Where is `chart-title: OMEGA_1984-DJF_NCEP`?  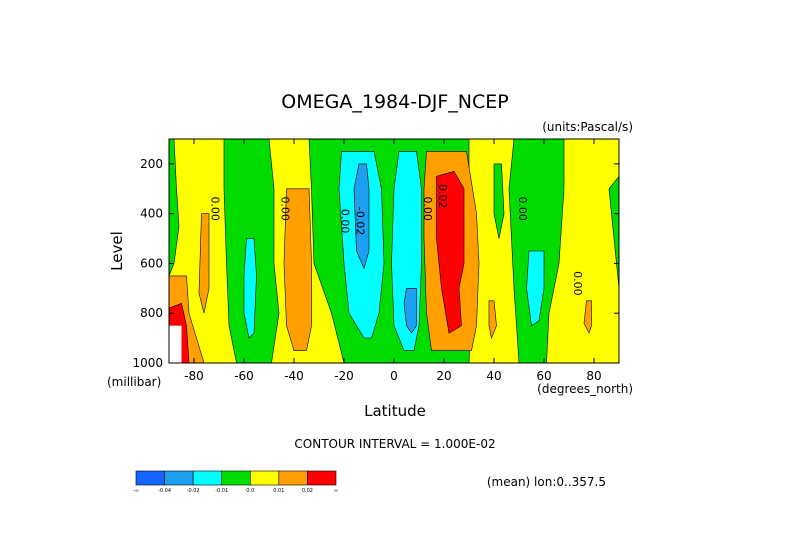
chart-title: OMEGA_1984-DJF_NCEP is located at coordinates (394, 102).